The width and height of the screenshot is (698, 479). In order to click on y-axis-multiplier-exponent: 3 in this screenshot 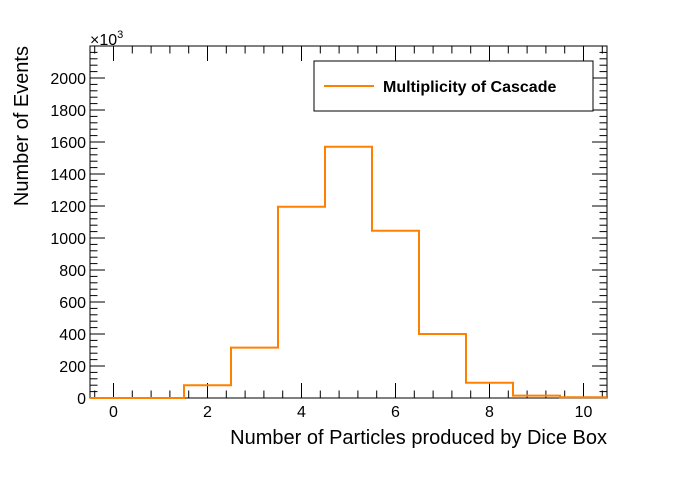, I will do `click(120, 35)`.